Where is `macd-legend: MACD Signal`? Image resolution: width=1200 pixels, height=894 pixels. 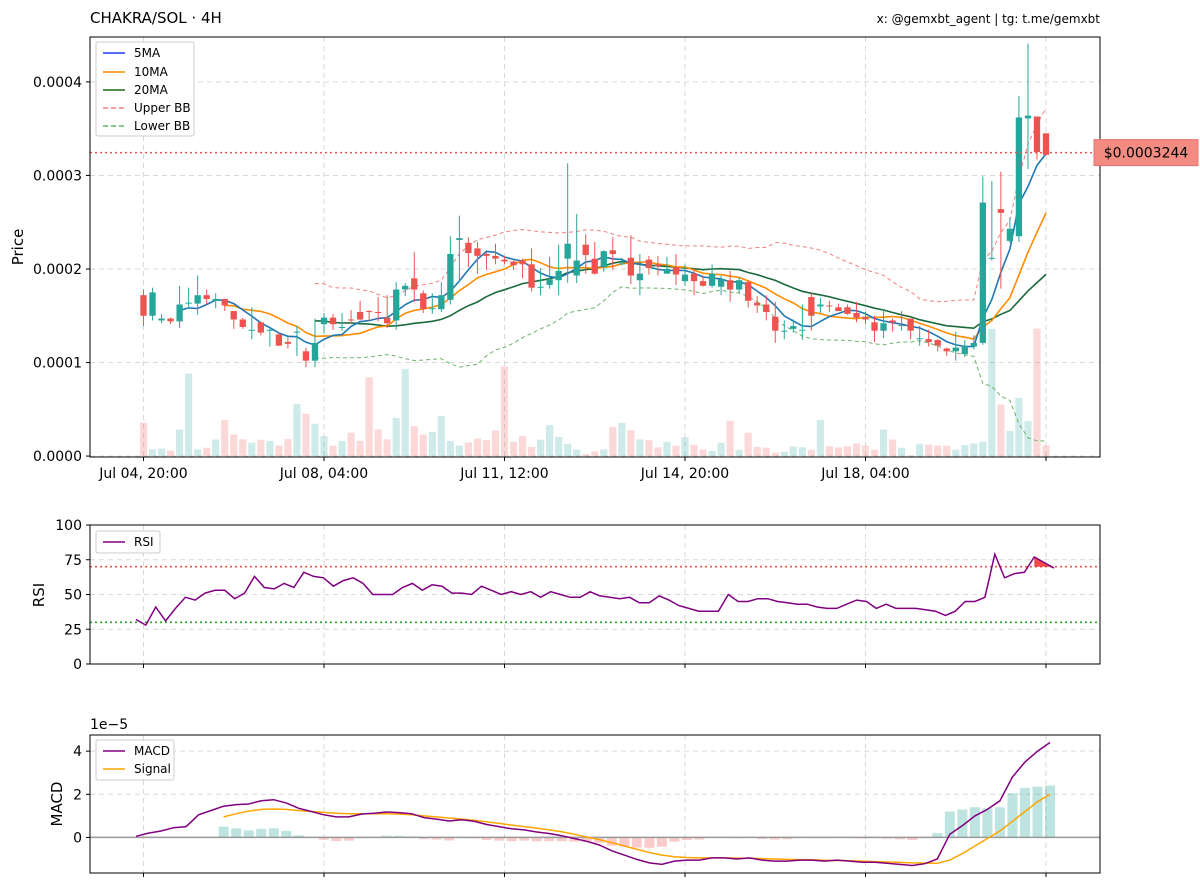 macd-legend: MACD Signal is located at coordinates (135, 760).